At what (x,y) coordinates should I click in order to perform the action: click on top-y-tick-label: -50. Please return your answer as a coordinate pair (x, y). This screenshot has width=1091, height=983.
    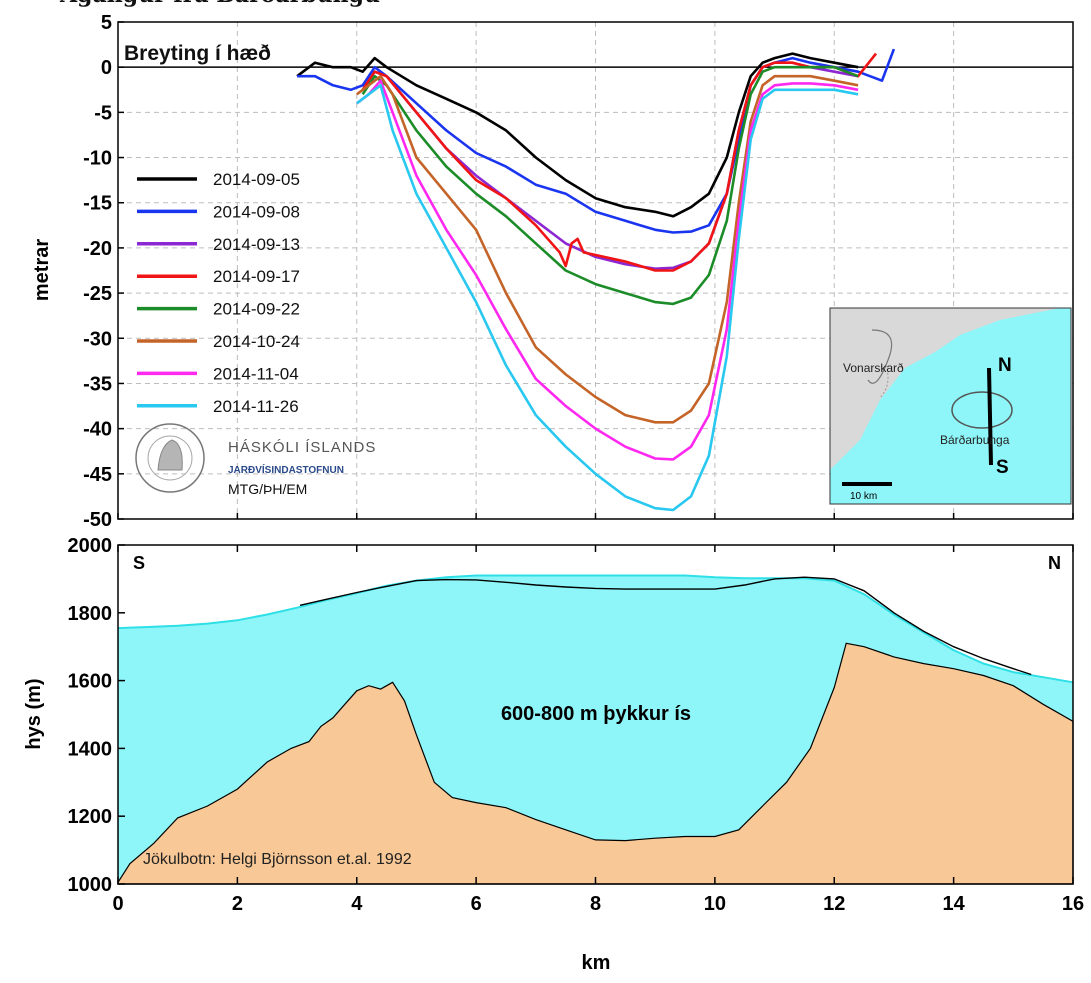
    Looking at the image, I should click on (97, 520).